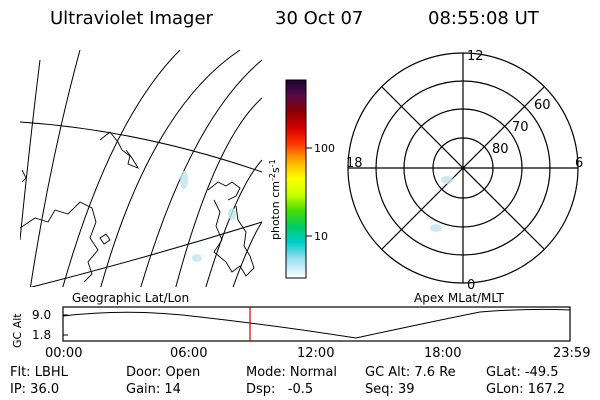 This screenshot has width=600, height=400. I want to click on mlat-label-70: 70, so click(520, 127).